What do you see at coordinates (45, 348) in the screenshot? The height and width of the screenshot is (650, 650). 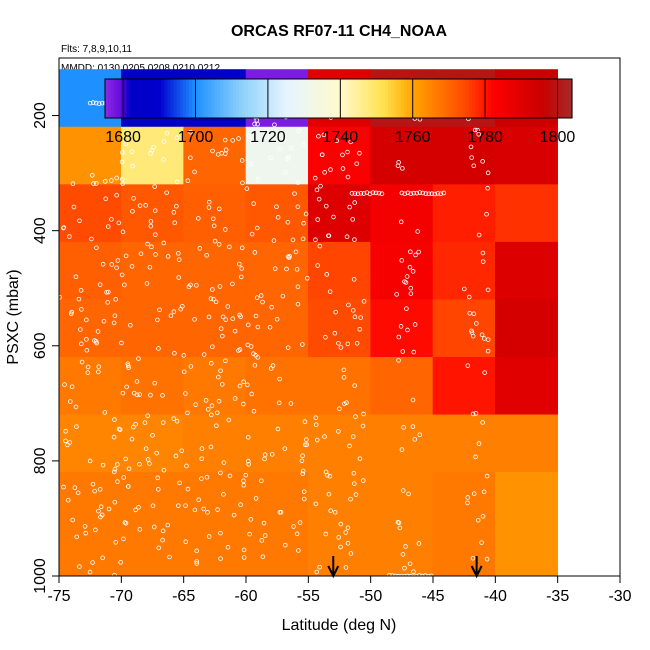 I see `y-axis: 200 400 600 800 1000` at bounding box center [45, 348].